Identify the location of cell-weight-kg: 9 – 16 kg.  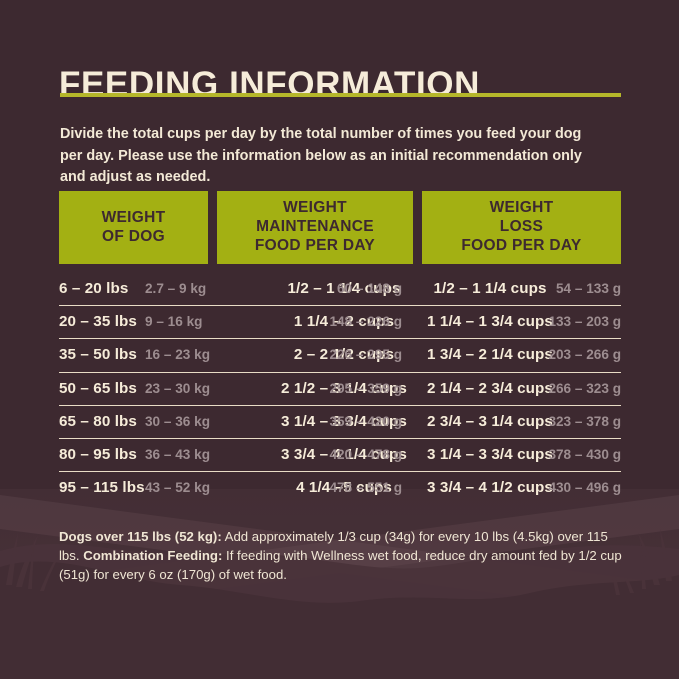
(174, 322).